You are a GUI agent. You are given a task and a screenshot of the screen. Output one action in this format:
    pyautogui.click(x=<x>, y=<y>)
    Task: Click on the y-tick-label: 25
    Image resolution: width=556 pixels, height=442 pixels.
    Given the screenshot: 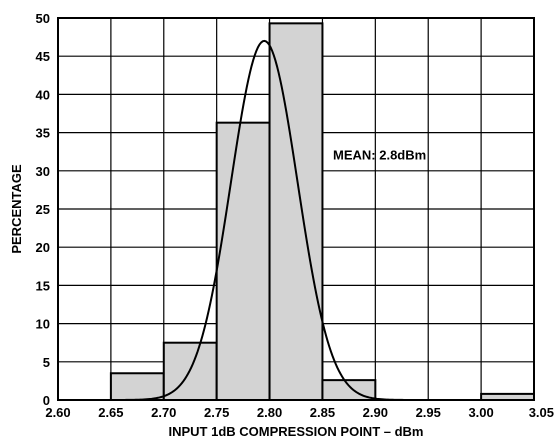 What is the action you would take?
    pyautogui.click(x=43, y=209)
    